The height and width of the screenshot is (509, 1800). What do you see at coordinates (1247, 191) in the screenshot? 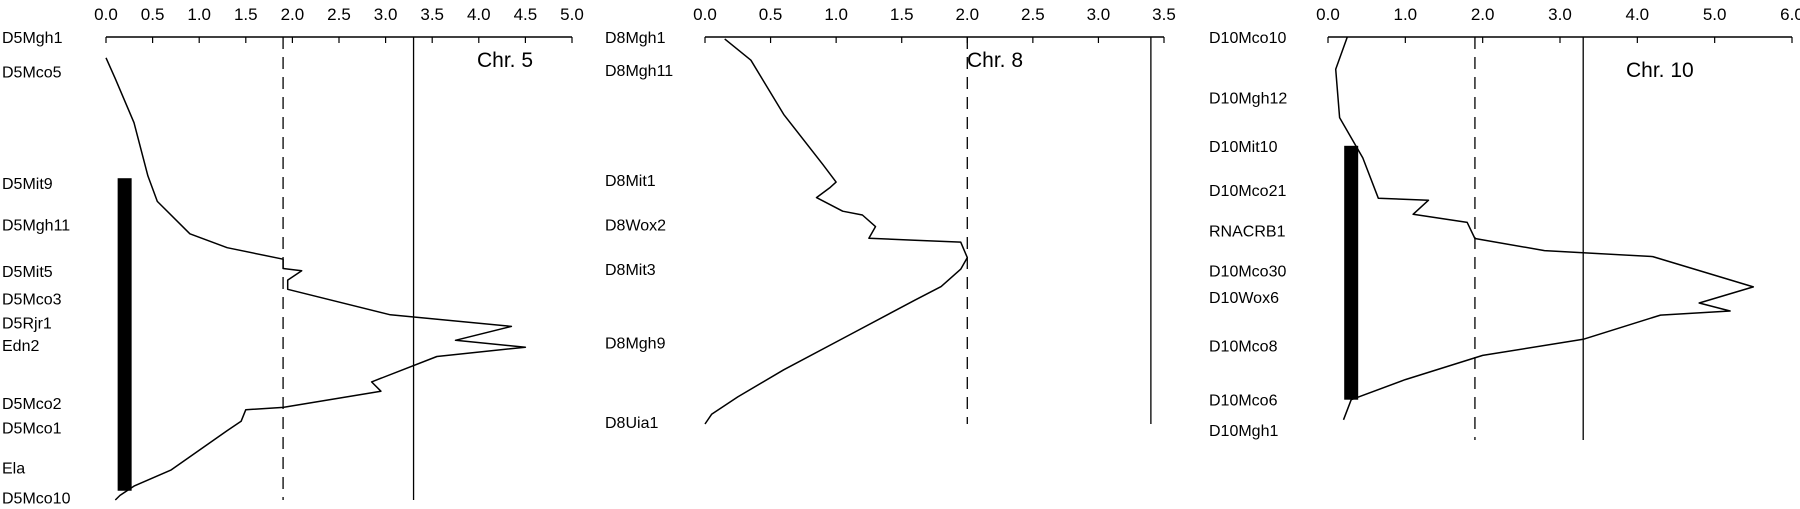
I see `marker-label: D10Mco21` at bounding box center [1247, 191].